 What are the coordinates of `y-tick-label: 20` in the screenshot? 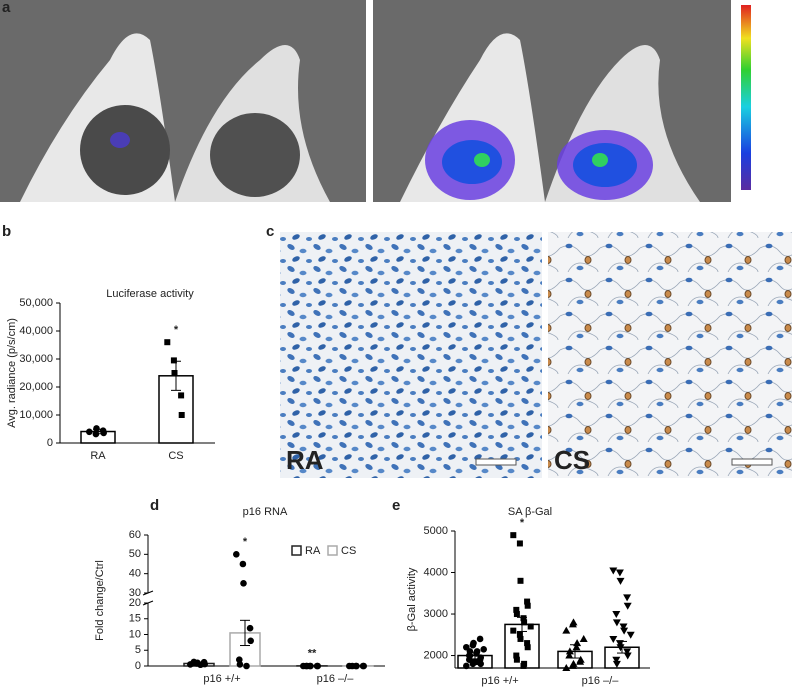 It's located at (135, 603).